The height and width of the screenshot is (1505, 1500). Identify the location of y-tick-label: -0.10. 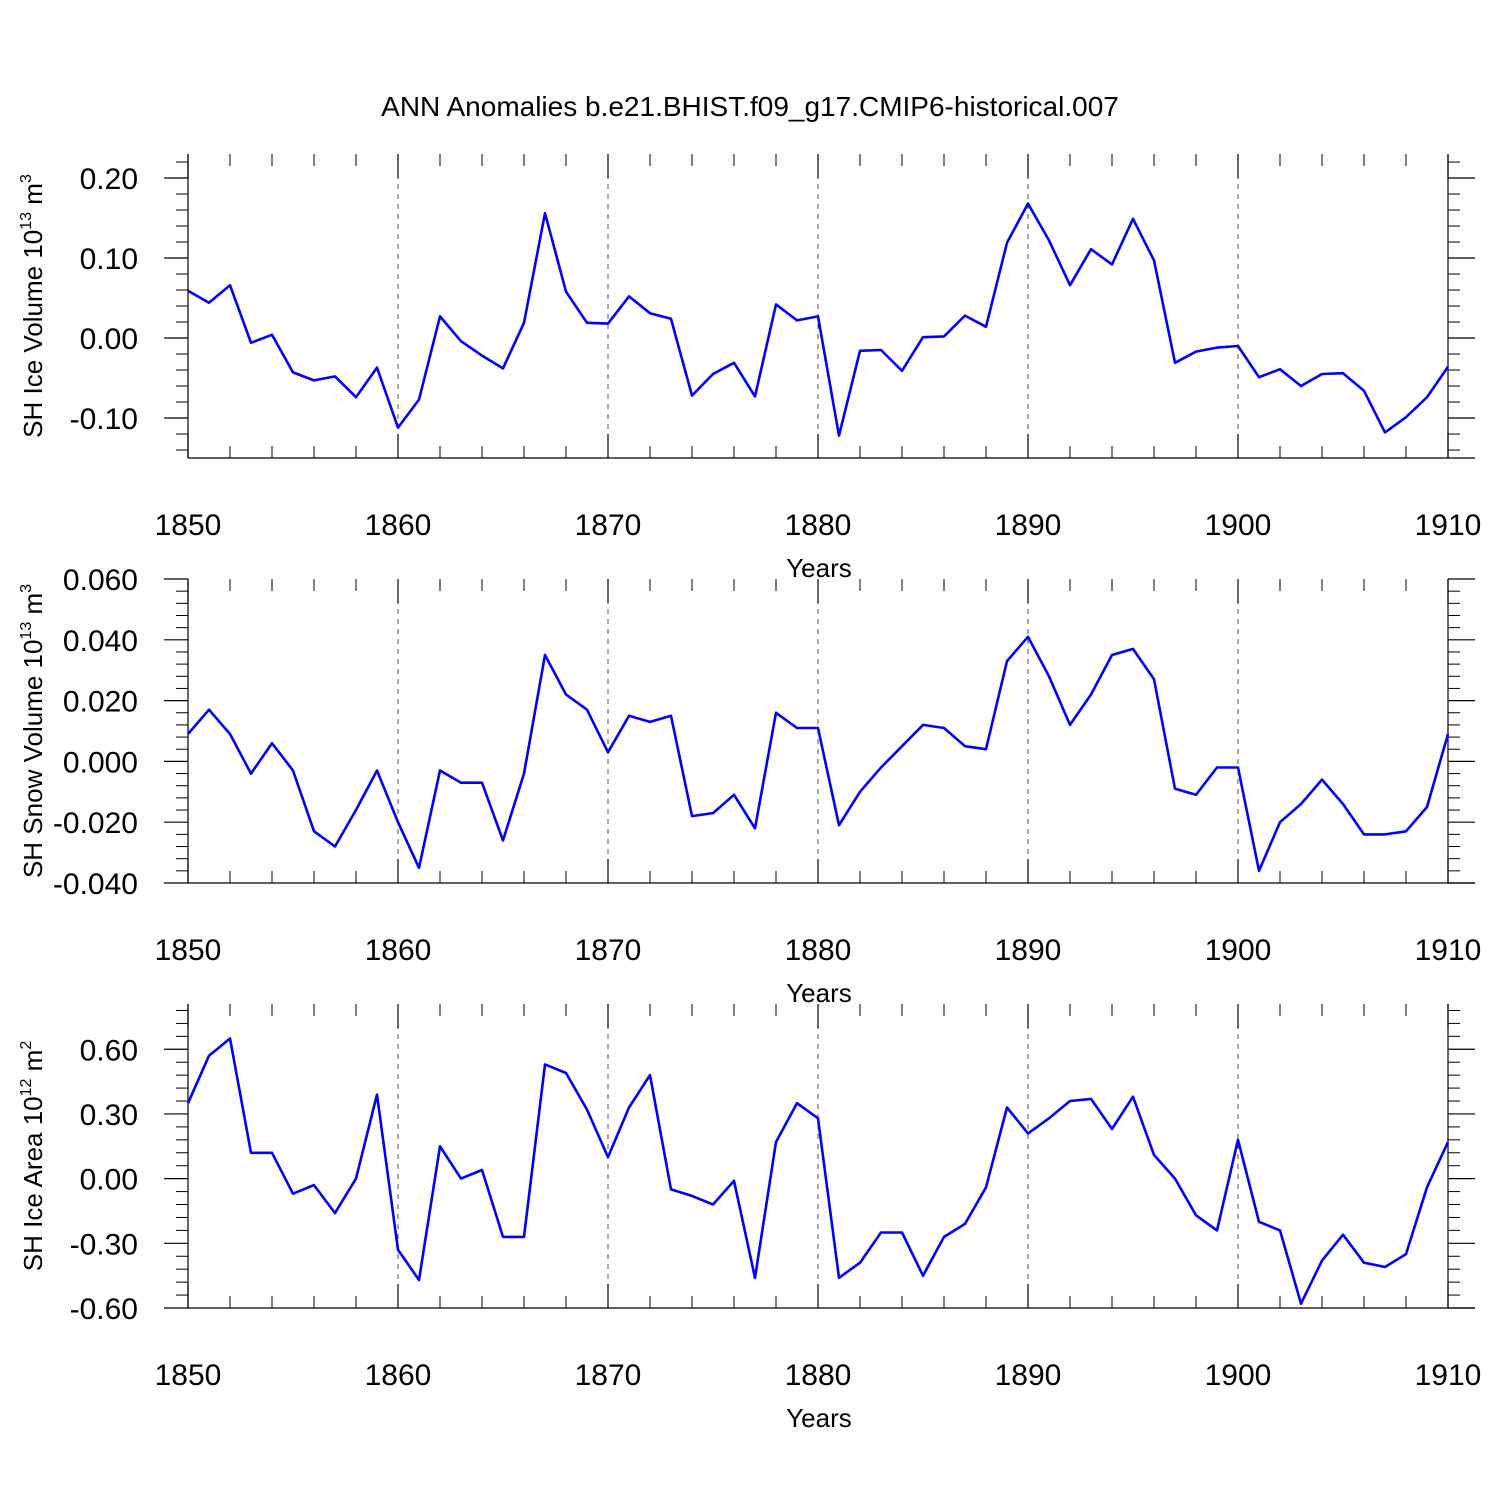
(104, 419).